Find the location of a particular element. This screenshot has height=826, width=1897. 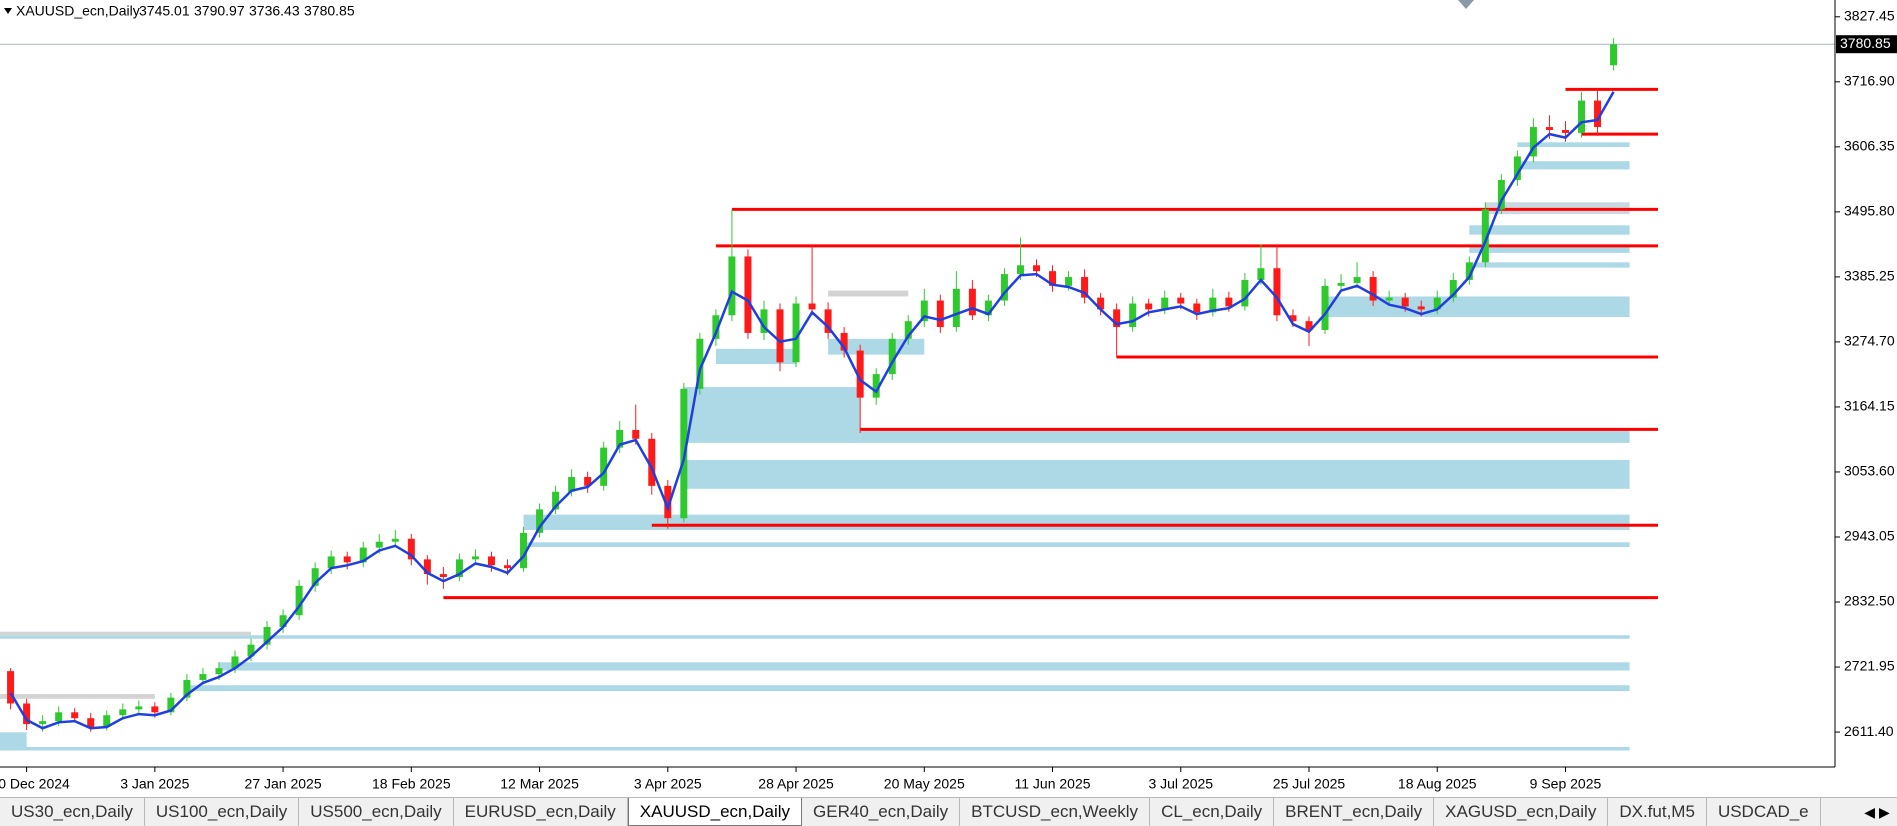

x-tick-label: 9 Sep 2025 is located at coordinates (1566, 784).